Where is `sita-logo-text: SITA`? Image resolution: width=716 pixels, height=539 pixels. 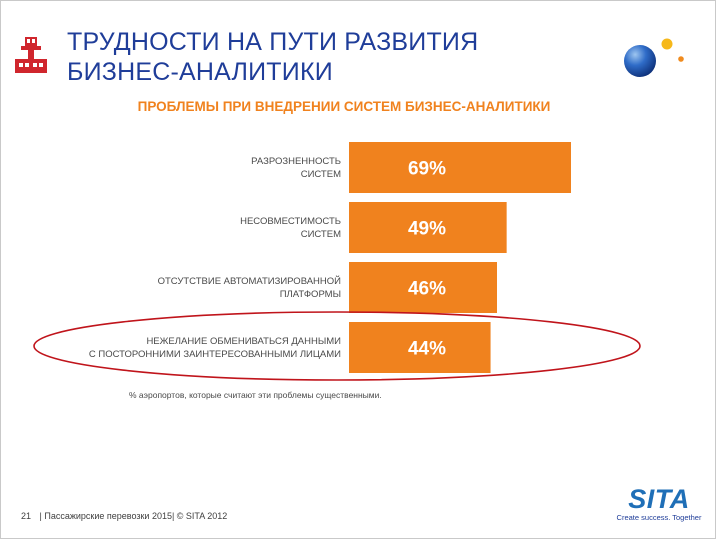
sita-logo-text: SITA is located at coordinates (659, 499).